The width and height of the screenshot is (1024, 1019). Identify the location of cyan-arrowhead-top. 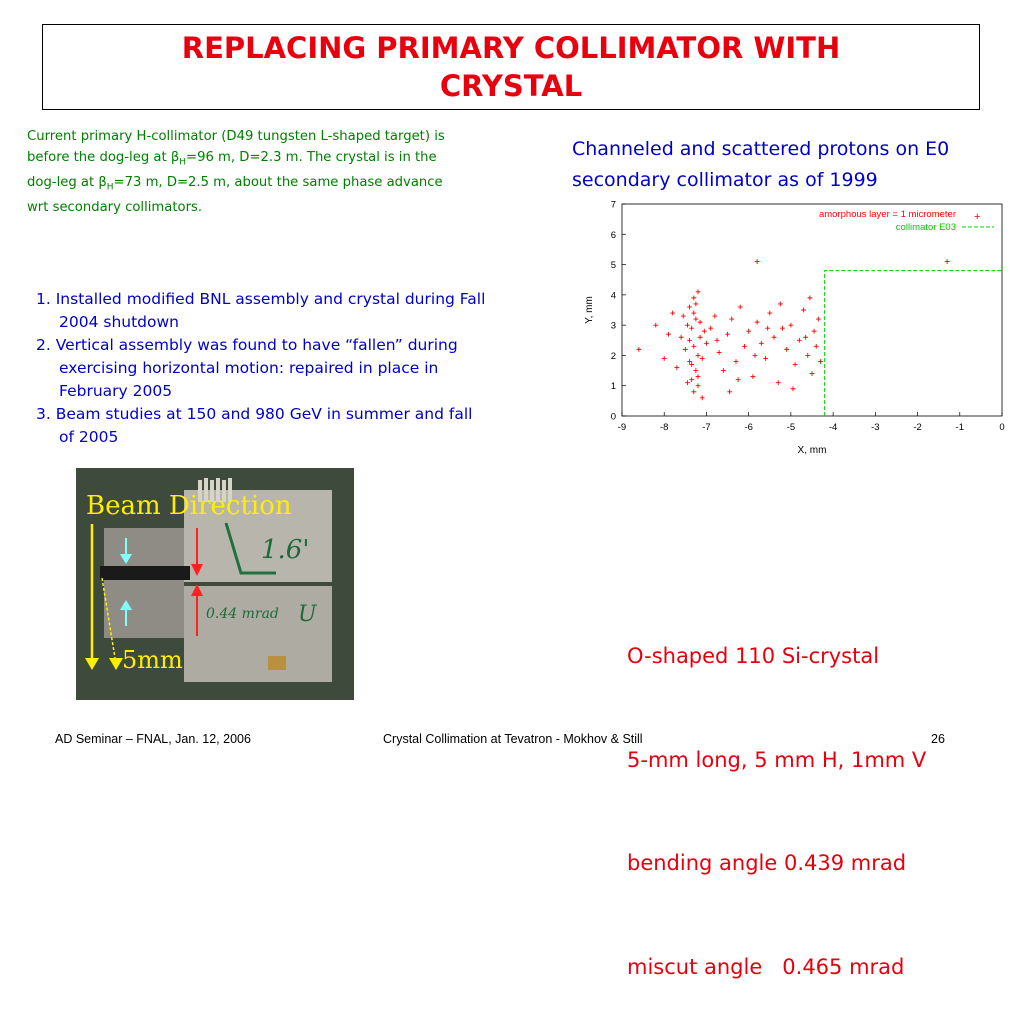
(126, 559).